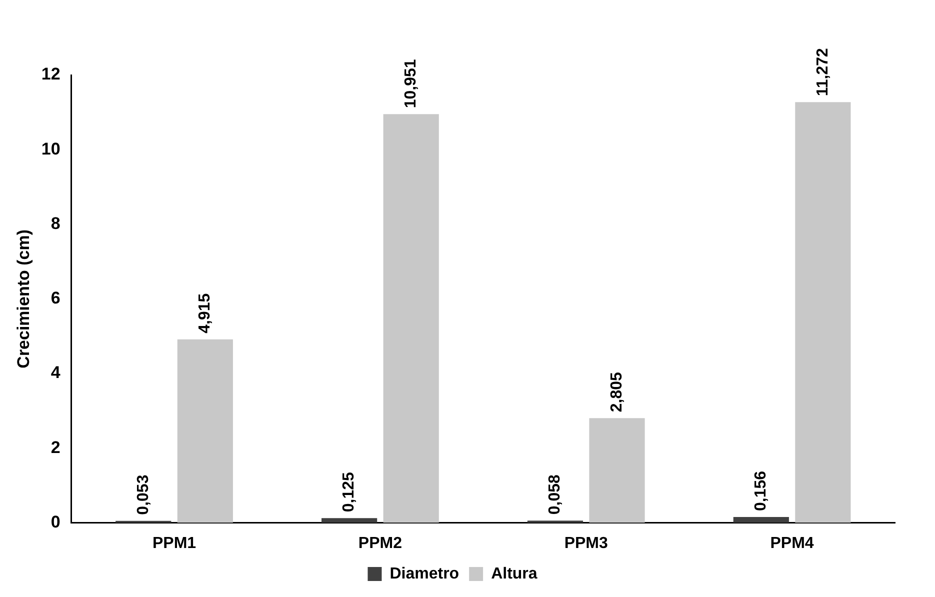  I want to click on x-tick-label: PPM2, so click(380, 543).